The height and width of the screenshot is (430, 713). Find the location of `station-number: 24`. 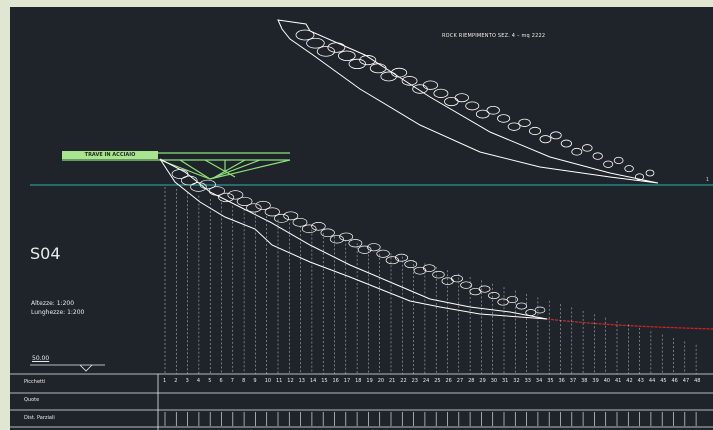

station-number: 24 is located at coordinates (426, 381).